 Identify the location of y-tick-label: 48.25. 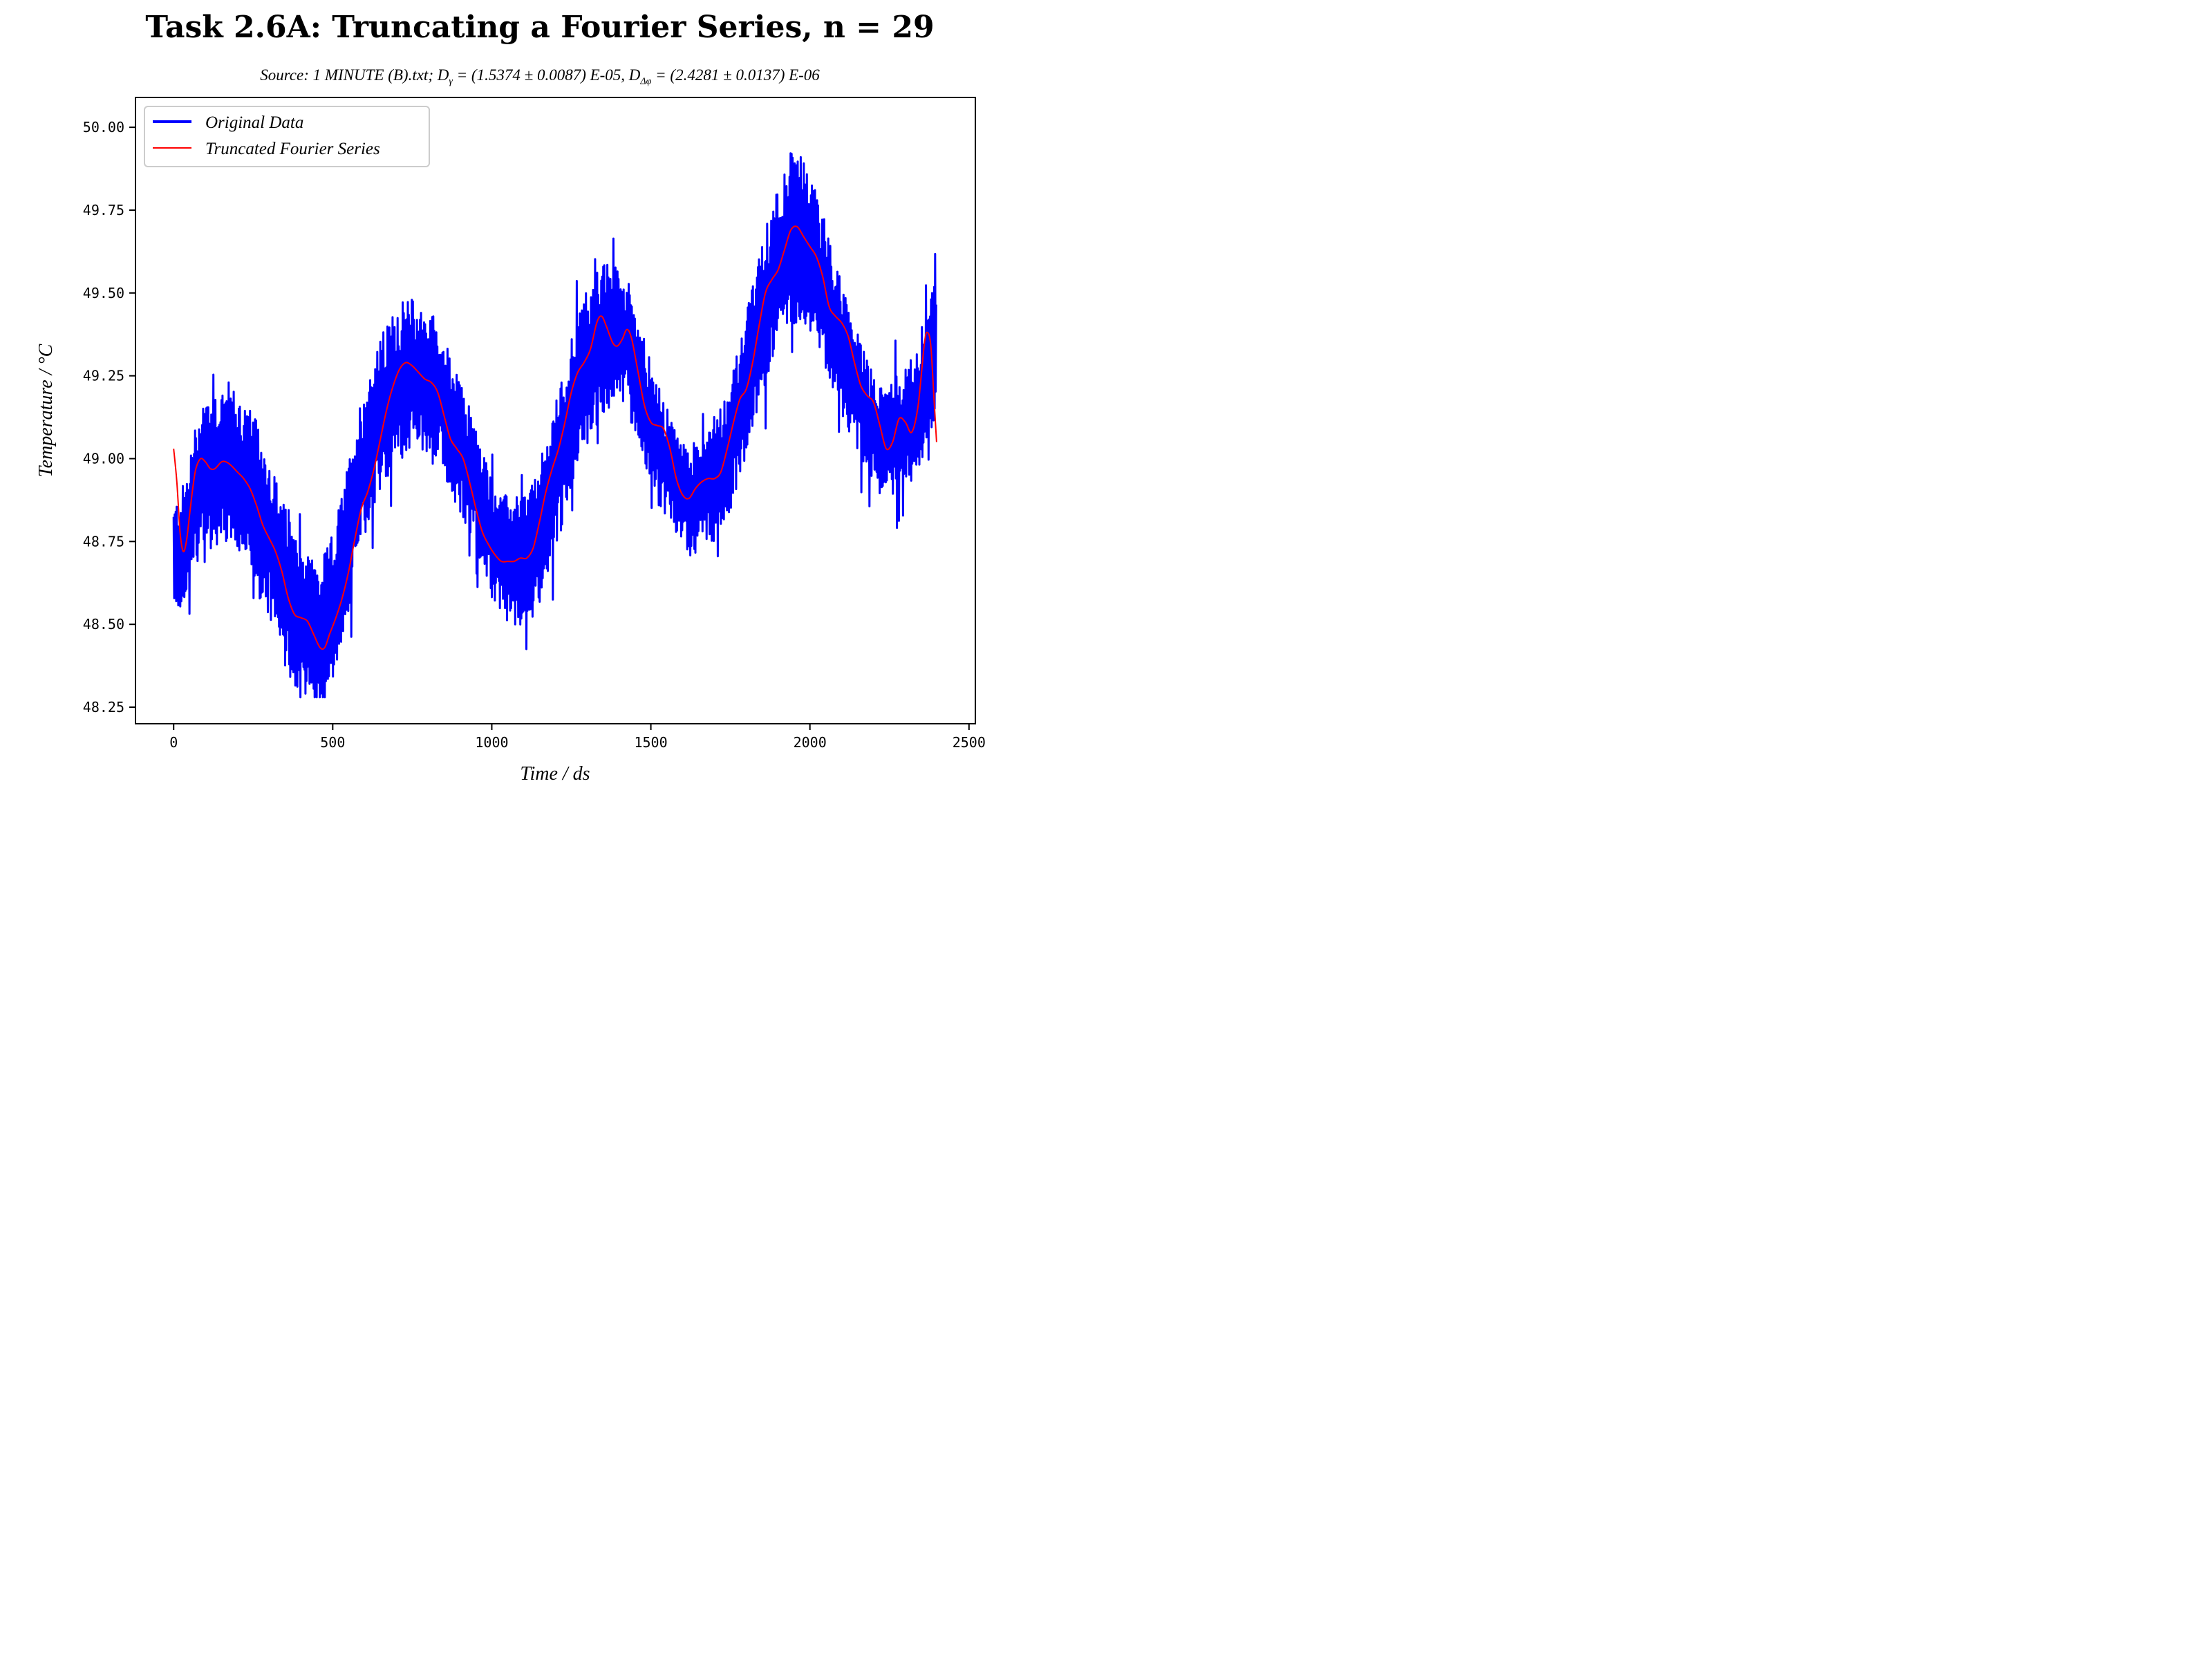
(104, 707).